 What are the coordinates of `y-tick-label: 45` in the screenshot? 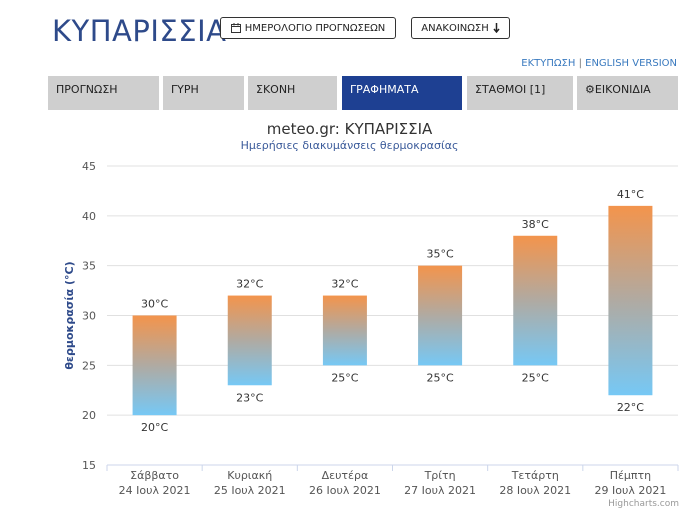 It's located at (89, 166).